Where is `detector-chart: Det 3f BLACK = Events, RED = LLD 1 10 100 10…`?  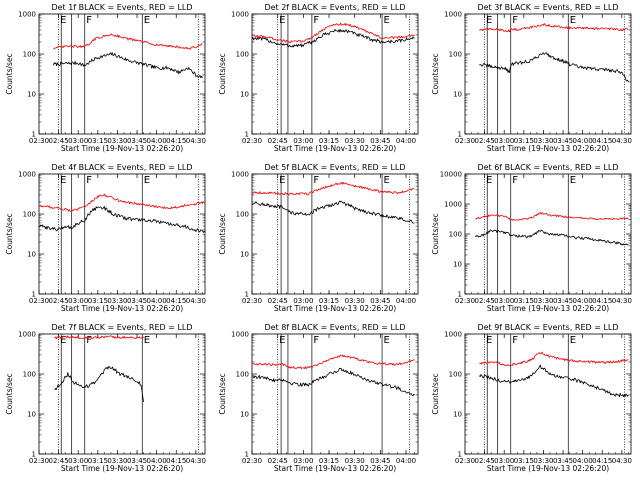 detector-chart: Det 3f BLACK = Events, RED = LLD 1 10 100 10… is located at coordinates (531, 78).